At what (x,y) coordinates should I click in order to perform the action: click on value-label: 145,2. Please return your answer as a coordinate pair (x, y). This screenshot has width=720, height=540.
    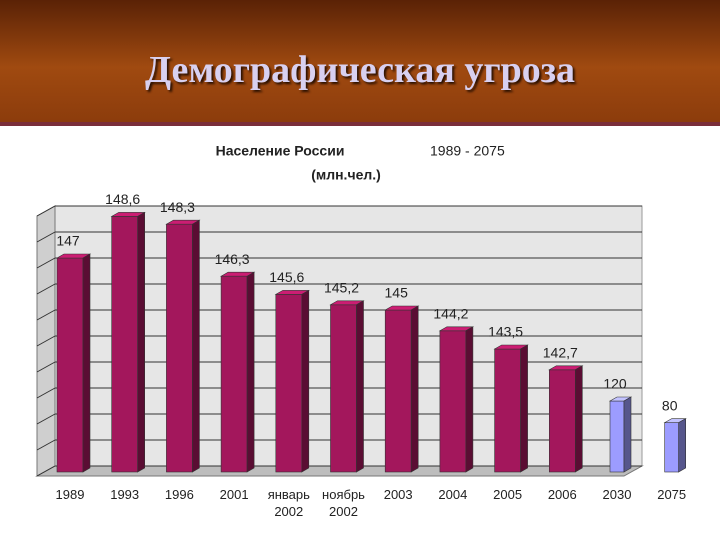
    Looking at the image, I should click on (341, 288).